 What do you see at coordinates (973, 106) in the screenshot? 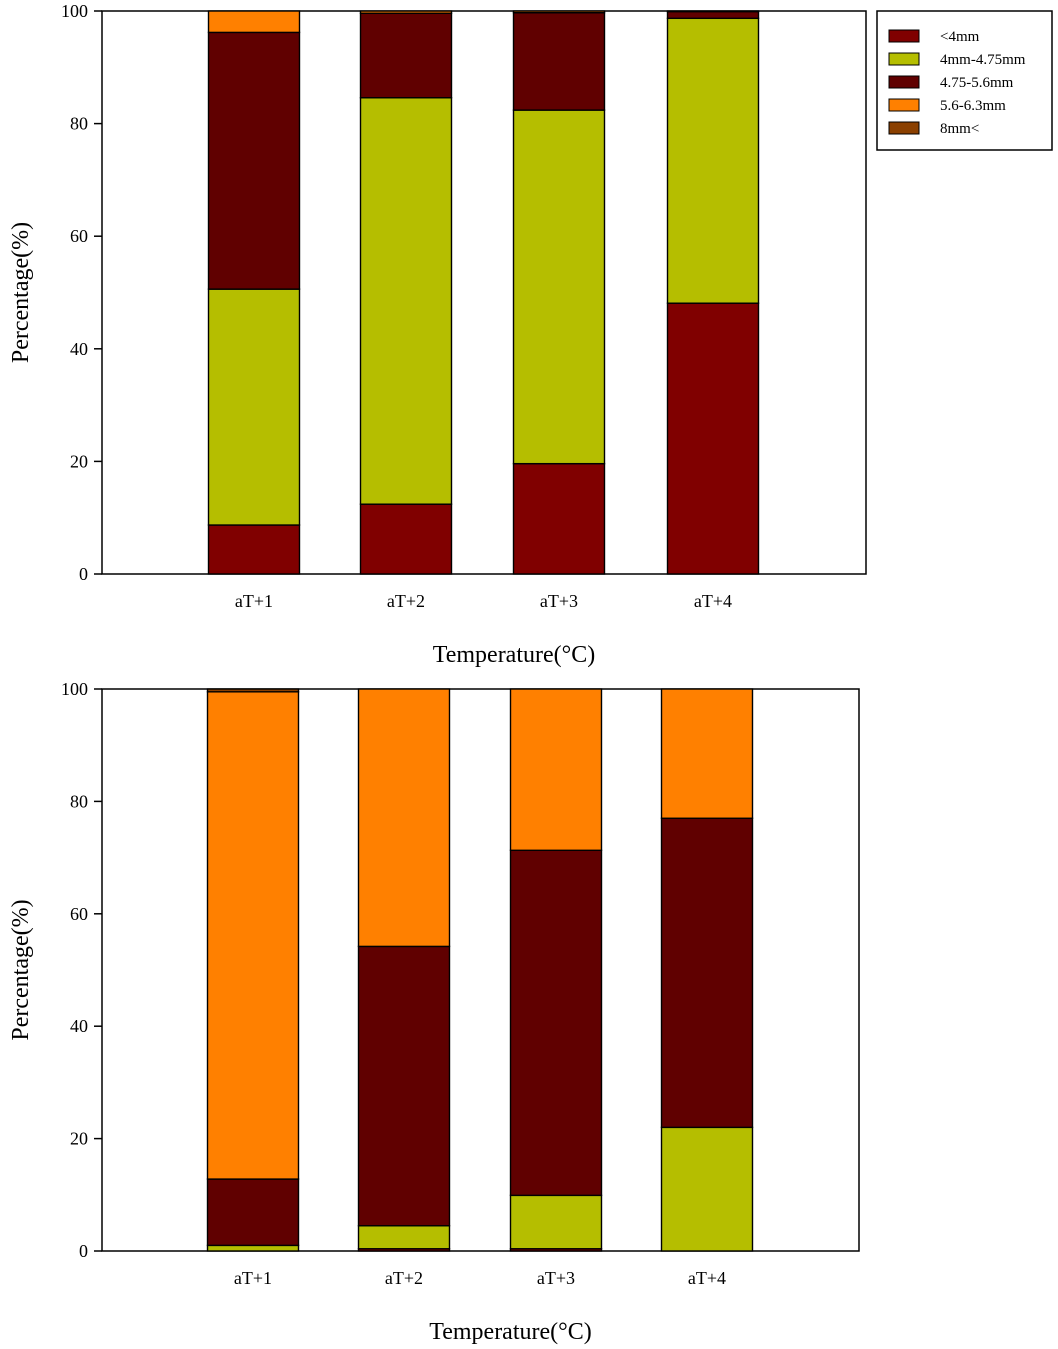
I see `legend-label: 5.6-6.3mm` at bounding box center [973, 106].